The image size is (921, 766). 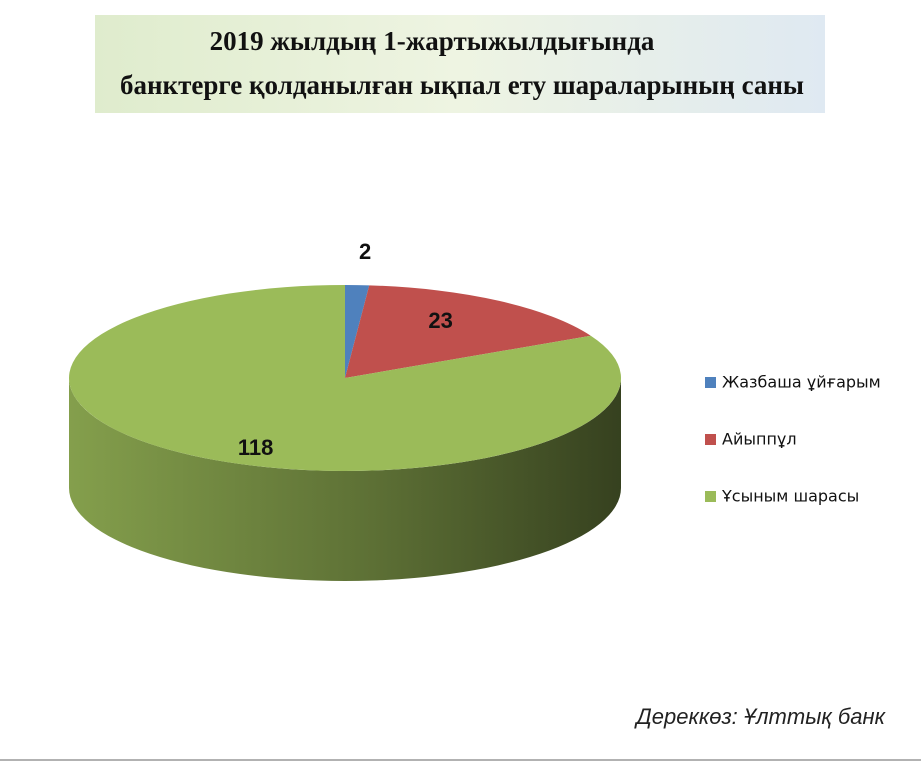 I want to click on value-label: 118, so click(x=256, y=447).